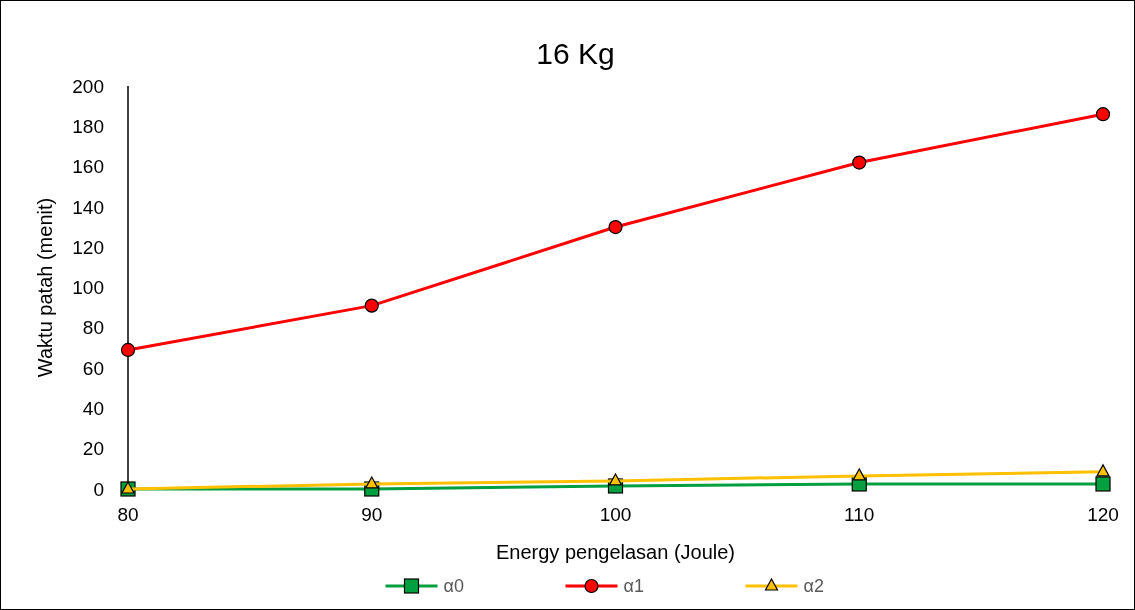  Describe the element at coordinates (93, 409) in the screenshot. I see `y-tick-label: 40` at that location.